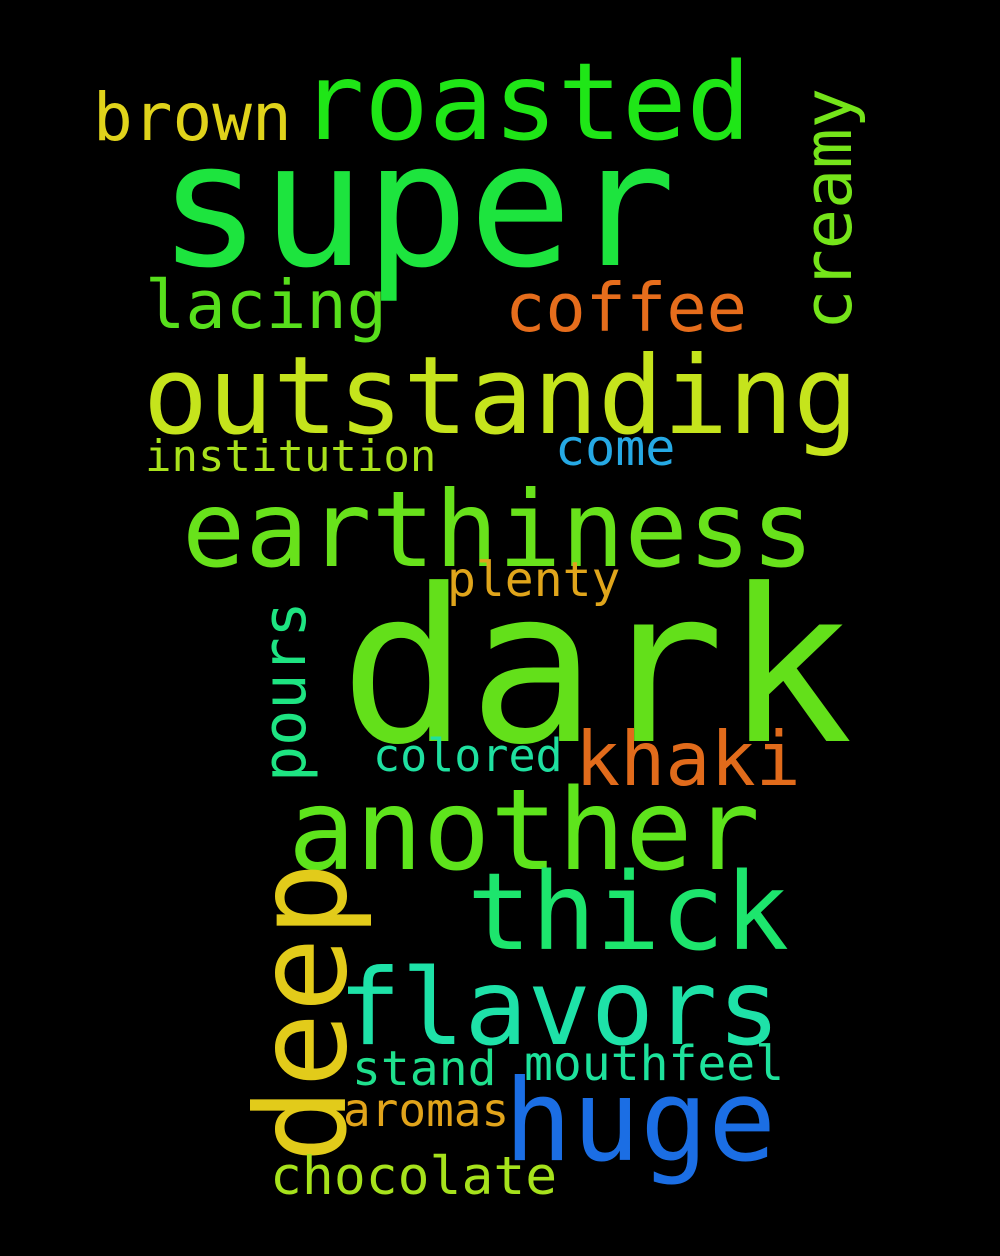 The width and height of the screenshot is (1000, 1256). I want to click on word-another: another, so click(524, 831).